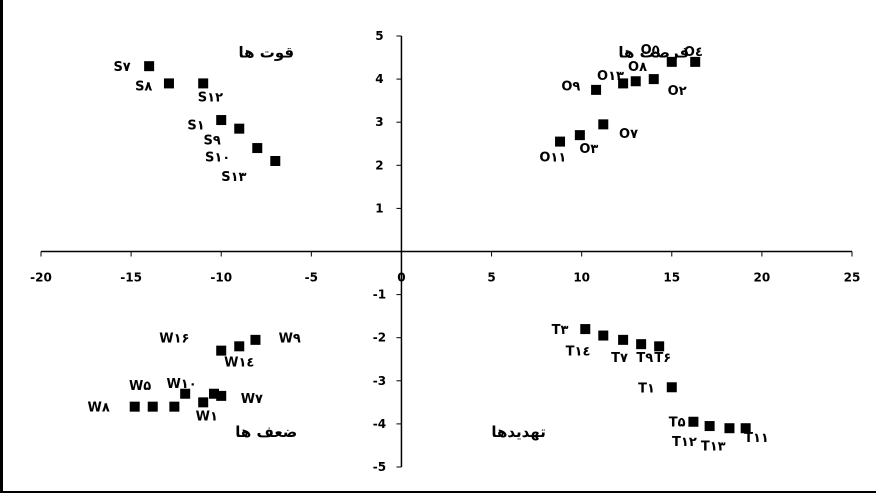 The height and width of the screenshot is (493, 876). I want to click on y-tick-label: -5, so click(379, 467).